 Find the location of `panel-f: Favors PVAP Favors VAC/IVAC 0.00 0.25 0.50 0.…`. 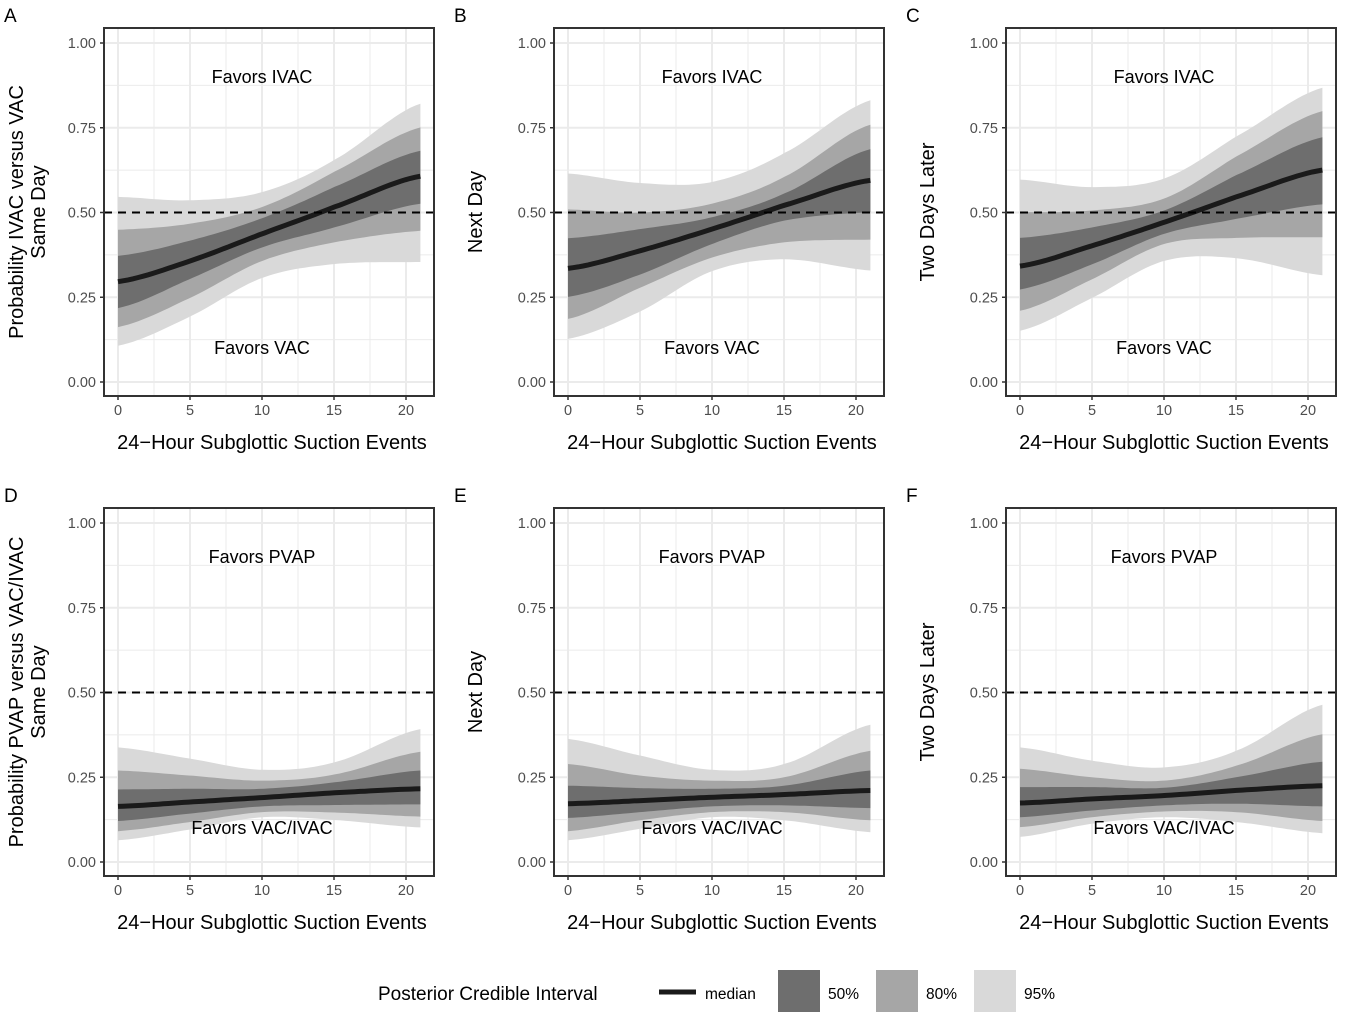

panel-f: Favors PVAP Favors VAC/IVAC 0.00 0.25 0.50 0.… is located at coordinates (1121, 710).